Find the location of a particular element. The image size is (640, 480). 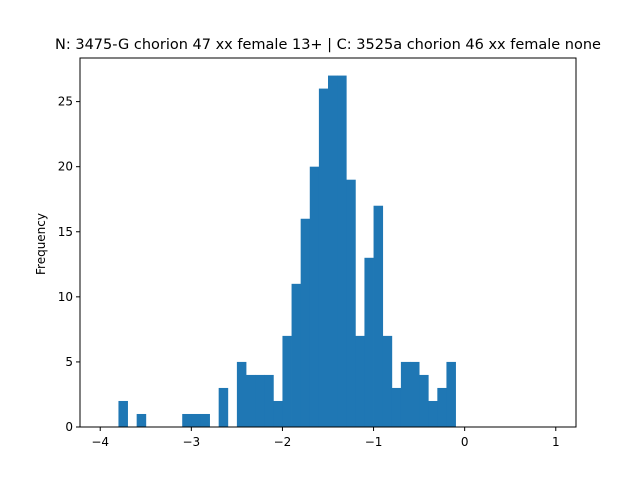

x-tick-label: 1 is located at coordinates (556, 442).